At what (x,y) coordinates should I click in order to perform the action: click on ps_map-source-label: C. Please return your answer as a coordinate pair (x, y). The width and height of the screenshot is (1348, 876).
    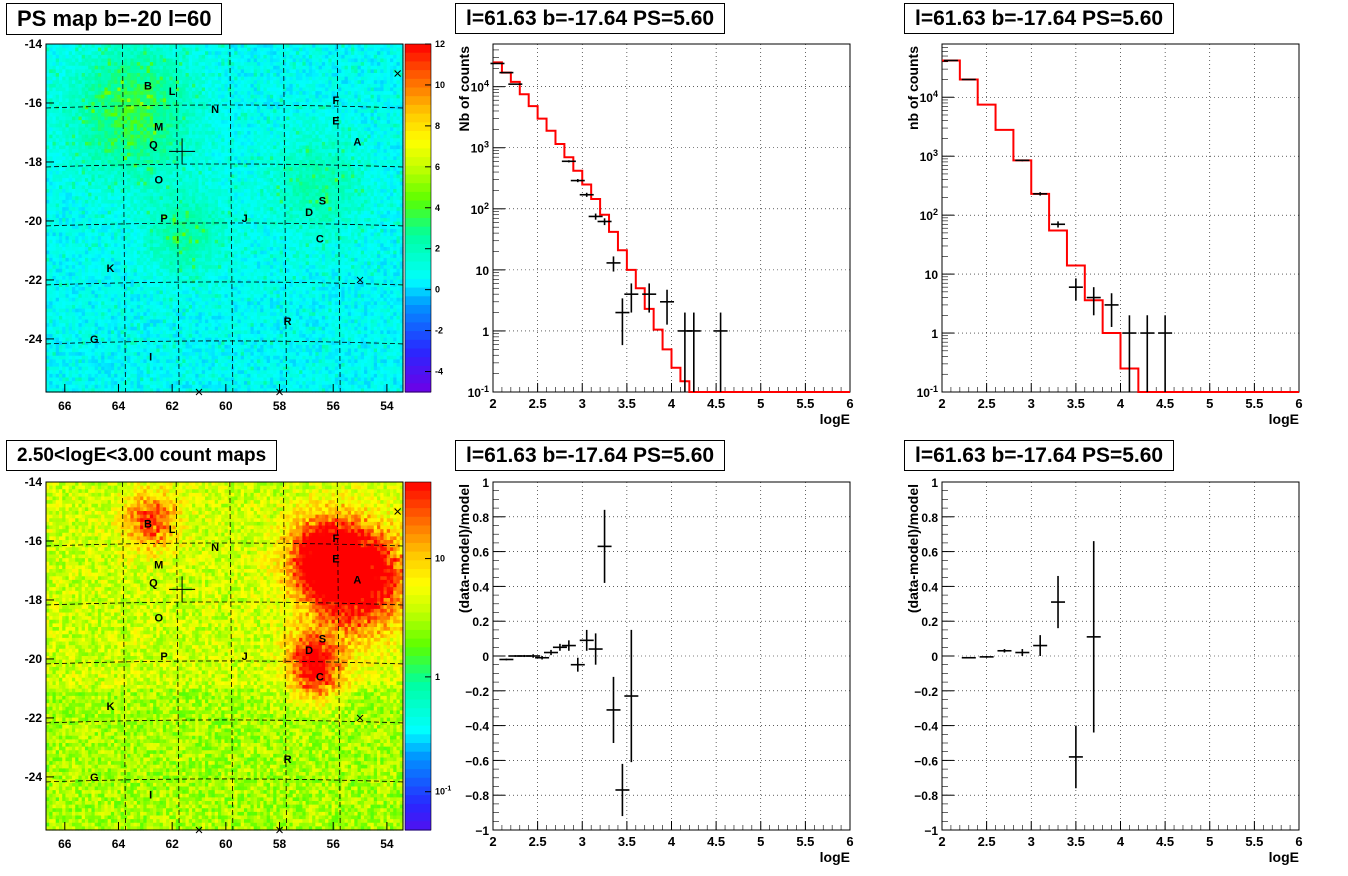
    Looking at the image, I should click on (320, 240).